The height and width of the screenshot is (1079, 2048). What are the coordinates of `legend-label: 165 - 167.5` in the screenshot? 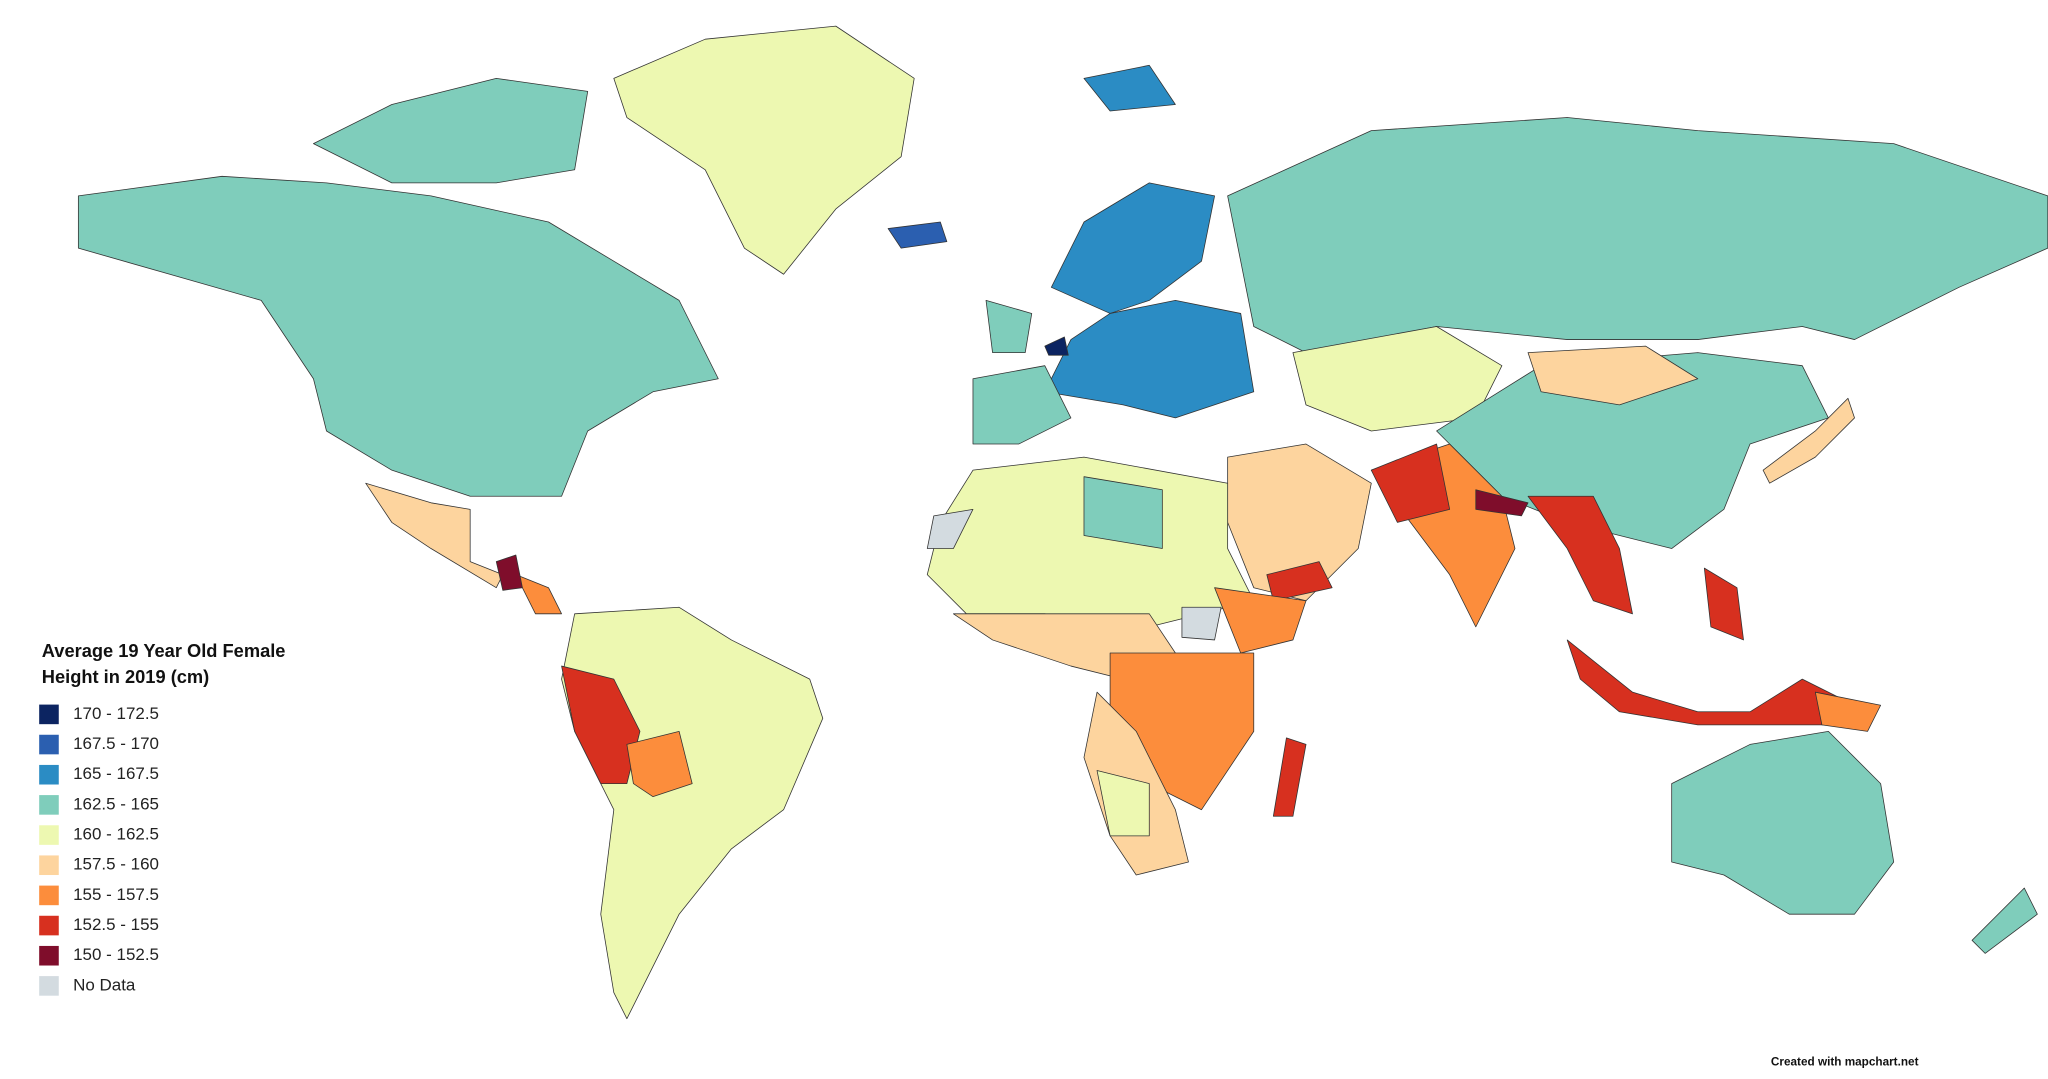 It's located at (116, 773).